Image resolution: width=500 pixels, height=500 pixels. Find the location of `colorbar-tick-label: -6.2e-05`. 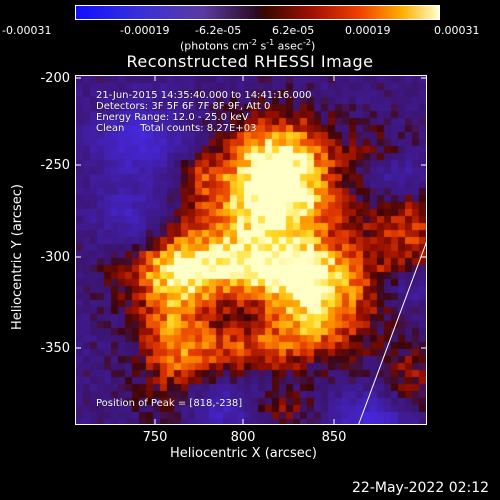

colorbar-tick-label: -6.2e-05 is located at coordinates (218, 30).